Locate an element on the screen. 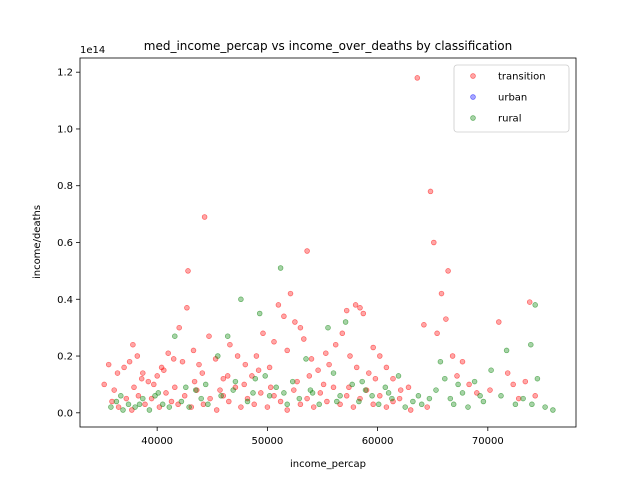 The width and height of the screenshot is (640, 480). y-tick-label-5: 1.0 is located at coordinates (65, 129).